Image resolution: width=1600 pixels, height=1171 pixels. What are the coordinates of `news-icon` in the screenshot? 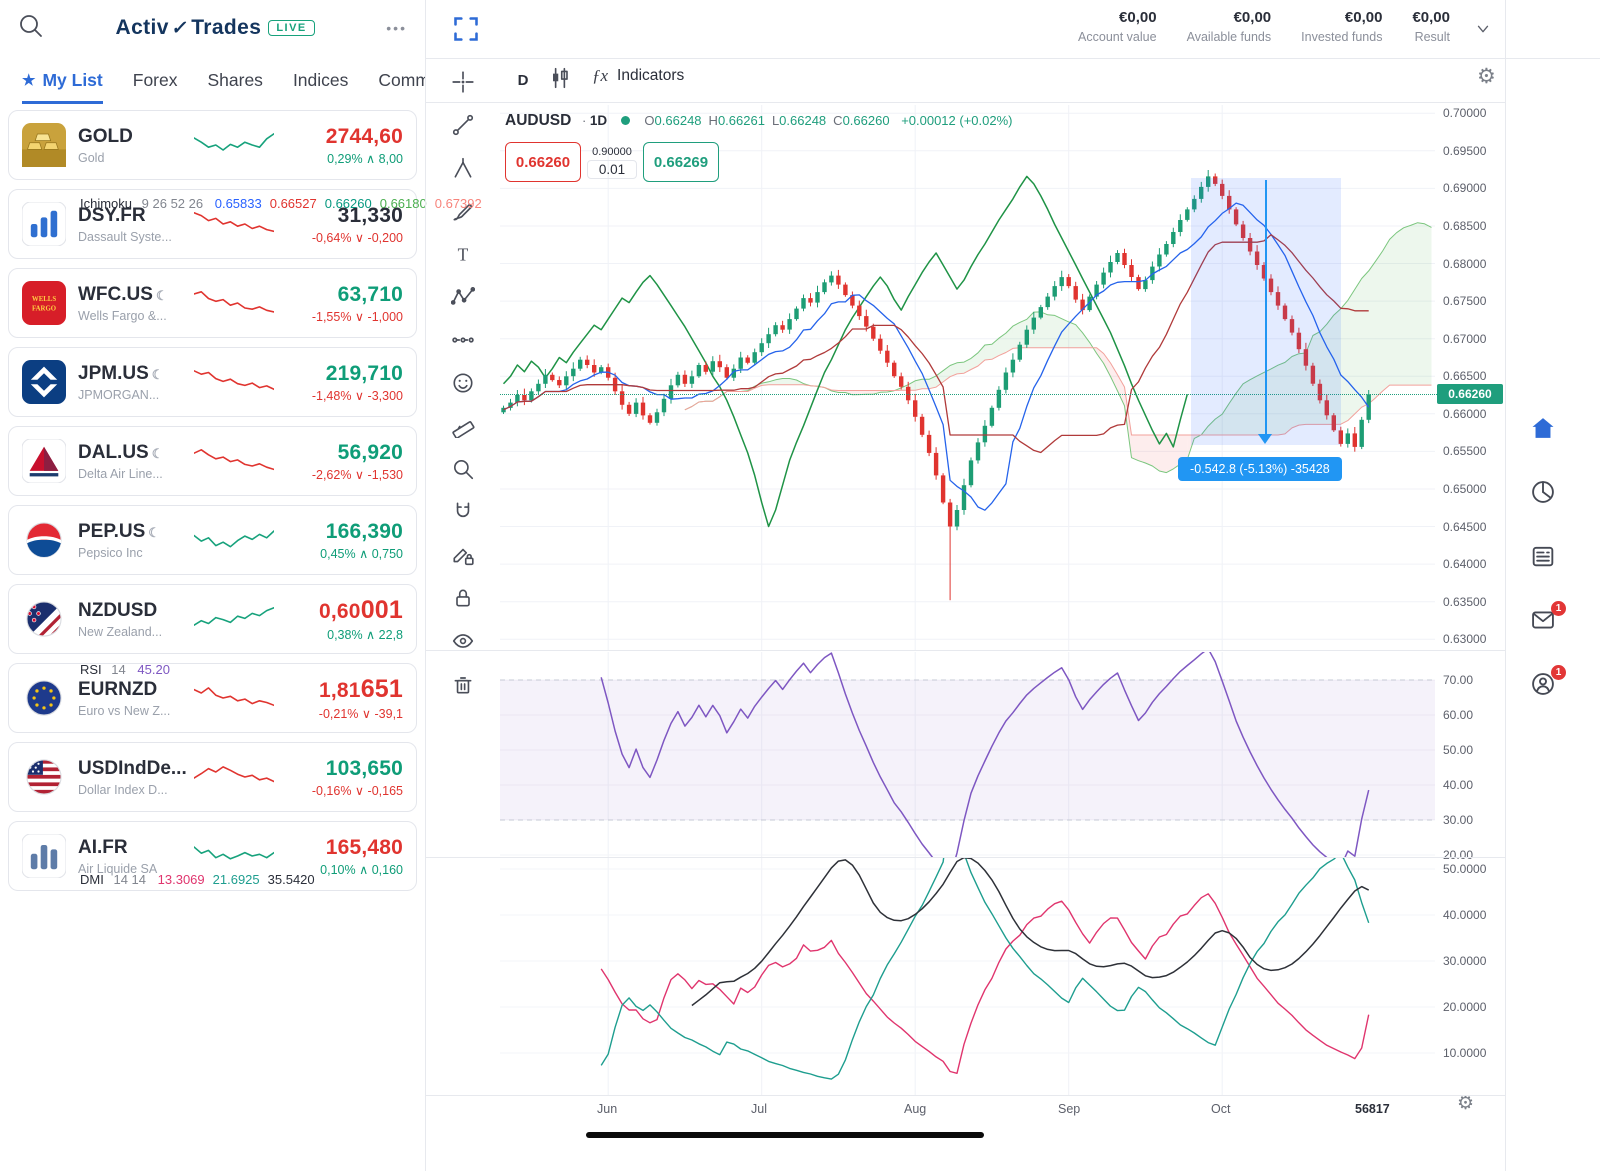 It's located at (1544, 557).